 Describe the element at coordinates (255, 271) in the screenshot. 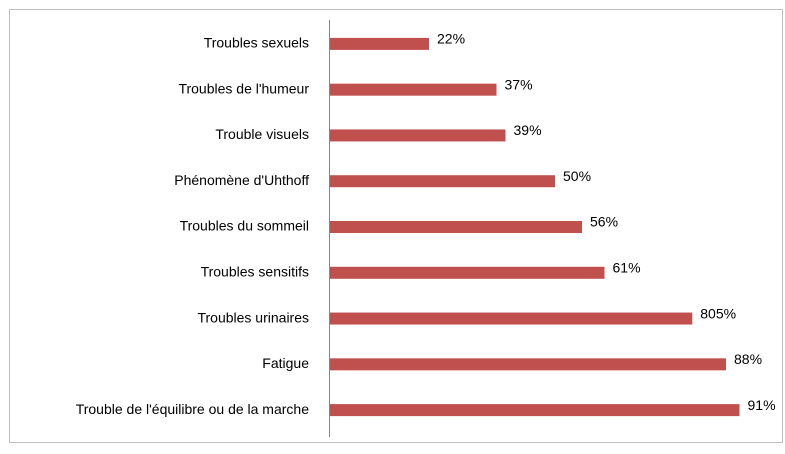

I see `y-tick-label: Troubles sensitifs` at that location.